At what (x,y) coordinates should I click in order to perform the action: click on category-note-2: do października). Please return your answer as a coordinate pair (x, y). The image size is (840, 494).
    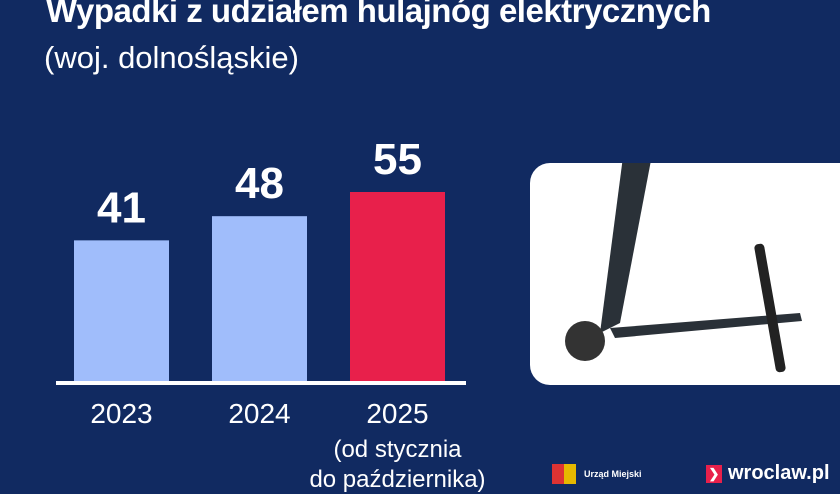
    Looking at the image, I should click on (397, 479).